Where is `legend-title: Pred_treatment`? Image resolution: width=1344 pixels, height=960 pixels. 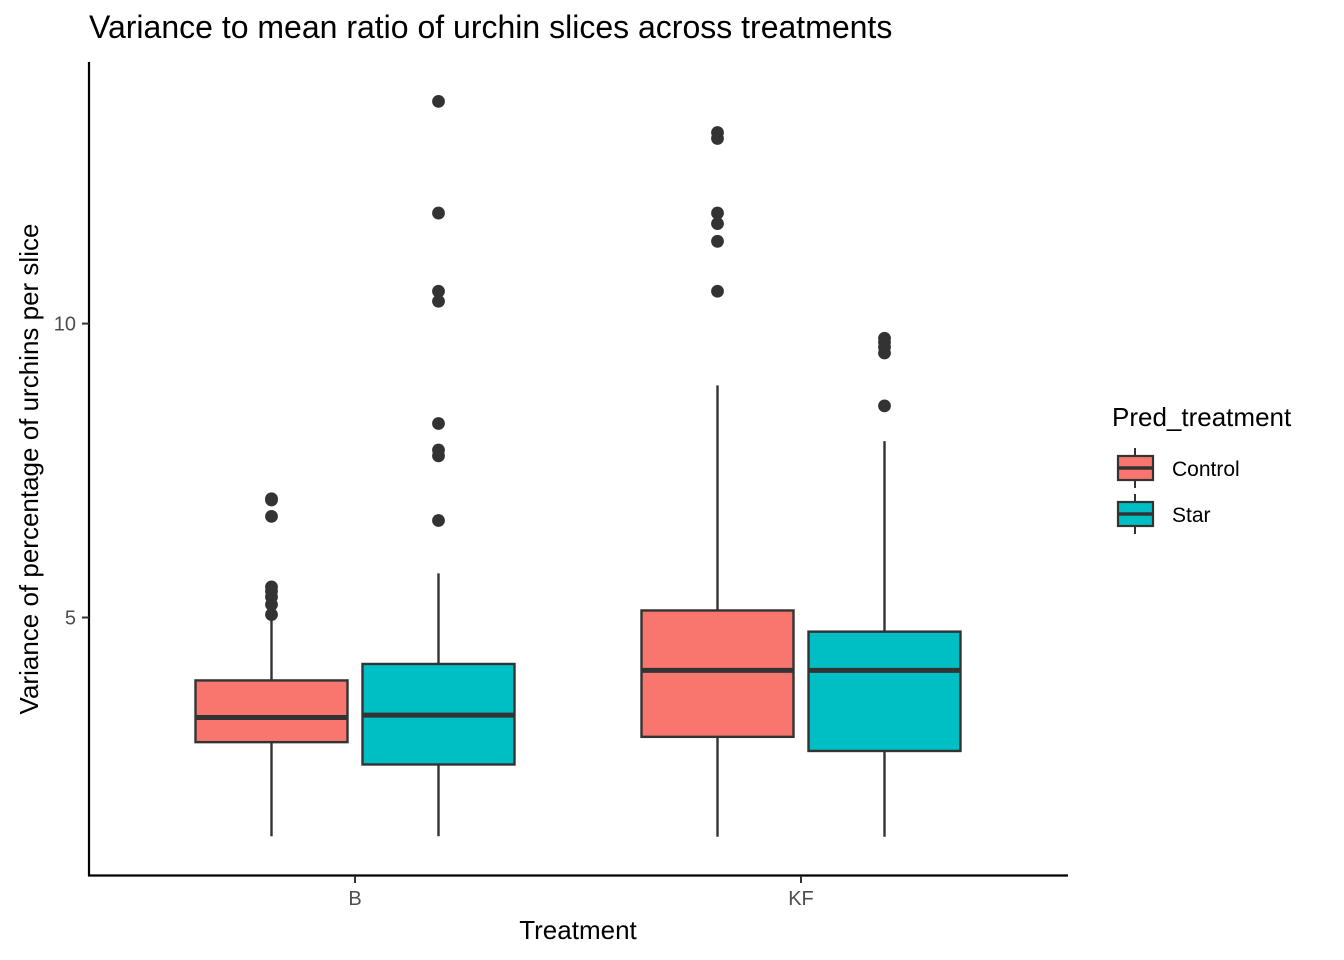 legend-title: Pred_treatment is located at coordinates (1202, 417).